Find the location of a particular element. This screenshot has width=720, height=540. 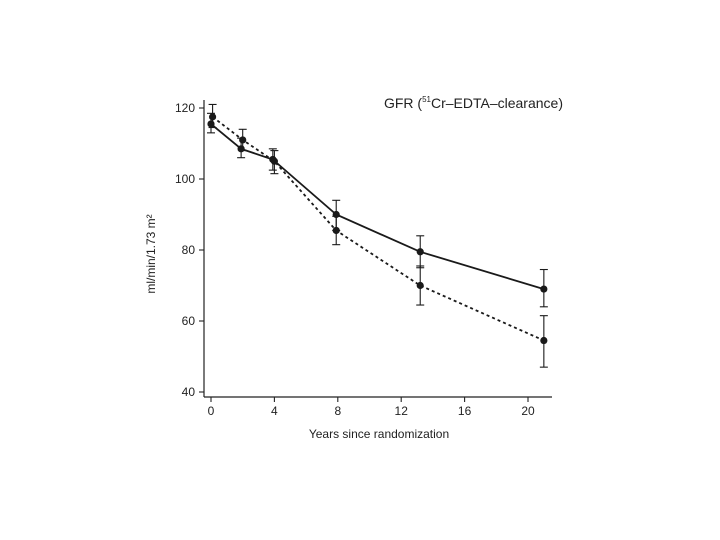

x-axis-title: Years since randomization is located at coordinates (379, 434).